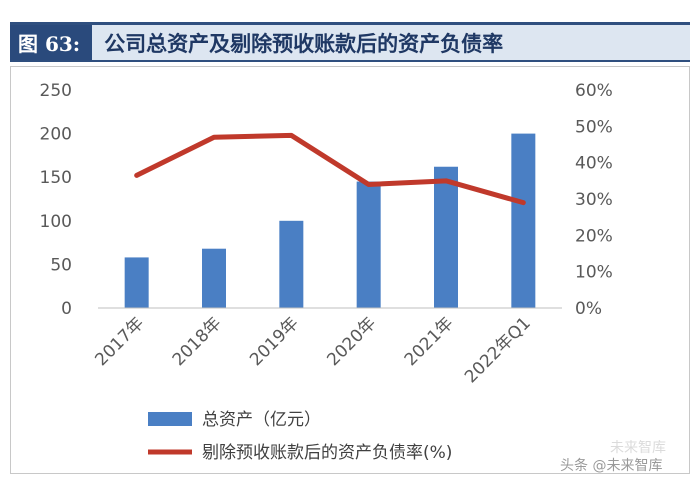 This screenshot has width=700, height=480. What do you see at coordinates (498, 350) in the screenshot?
I see `x-tick-label: 2022年Q1` at bounding box center [498, 350].